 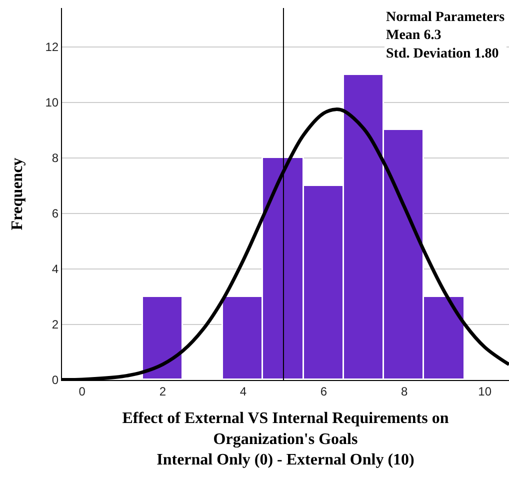 What do you see at coordinates (404, 391) in the screenshot?
I see `x-tick-label: 8` at bounding box center [404, 391].